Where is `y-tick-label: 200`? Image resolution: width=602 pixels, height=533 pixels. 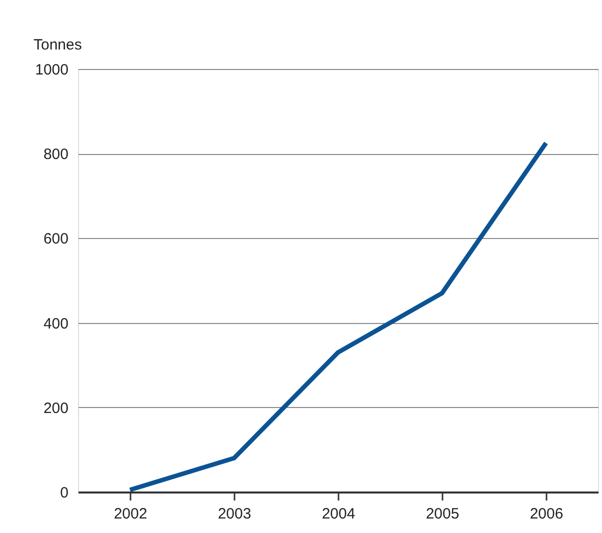 y-tick-label: 200 is located at coordinates (55, 408).